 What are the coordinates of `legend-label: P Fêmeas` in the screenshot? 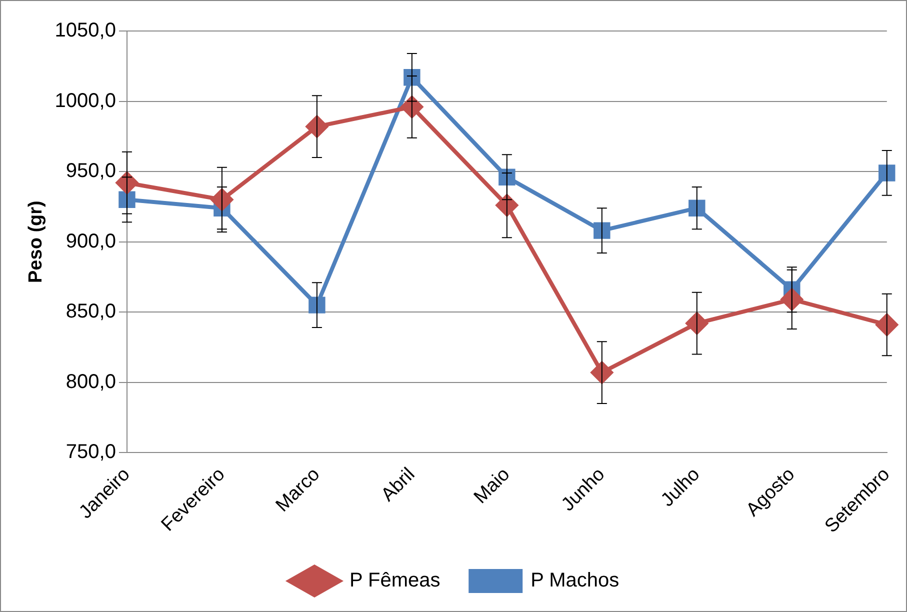 It's located at (394, 581).